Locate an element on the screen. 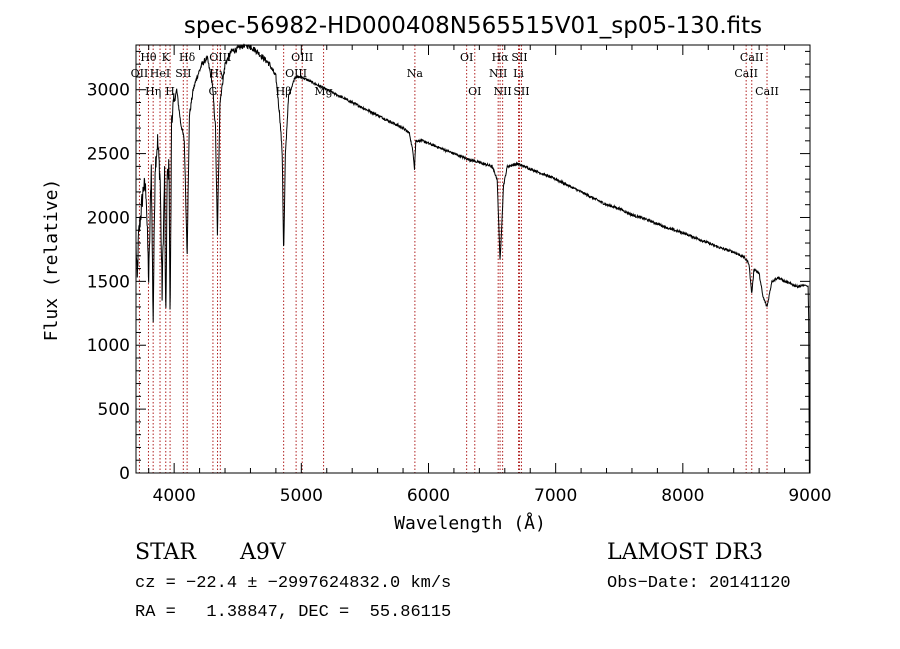  line-label-6: SII is located at coordinates (183, 73).